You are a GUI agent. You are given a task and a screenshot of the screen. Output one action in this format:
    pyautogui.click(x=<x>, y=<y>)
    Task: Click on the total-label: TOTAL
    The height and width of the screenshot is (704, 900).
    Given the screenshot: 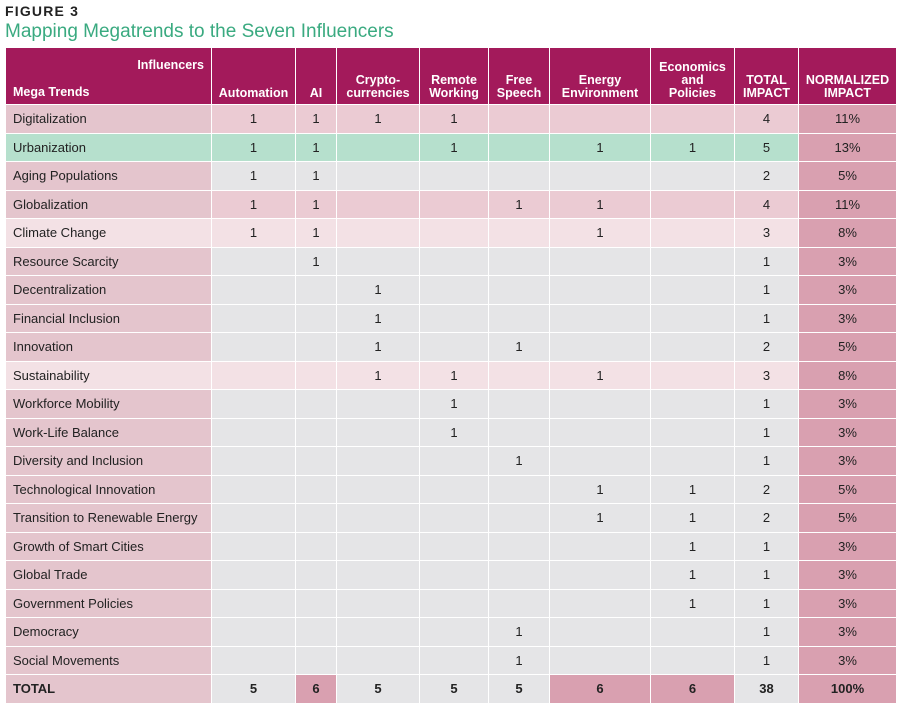 What is the action you would take?
    pyautogui.click(x=108, y=689)
    